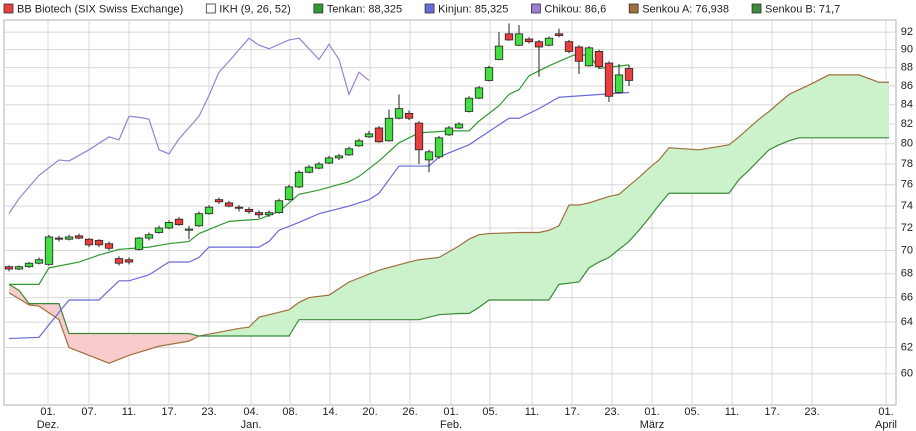 The width and height of the screenshot is (916, 431). I want to click on x-tick-label: 14., so click(329, 412).